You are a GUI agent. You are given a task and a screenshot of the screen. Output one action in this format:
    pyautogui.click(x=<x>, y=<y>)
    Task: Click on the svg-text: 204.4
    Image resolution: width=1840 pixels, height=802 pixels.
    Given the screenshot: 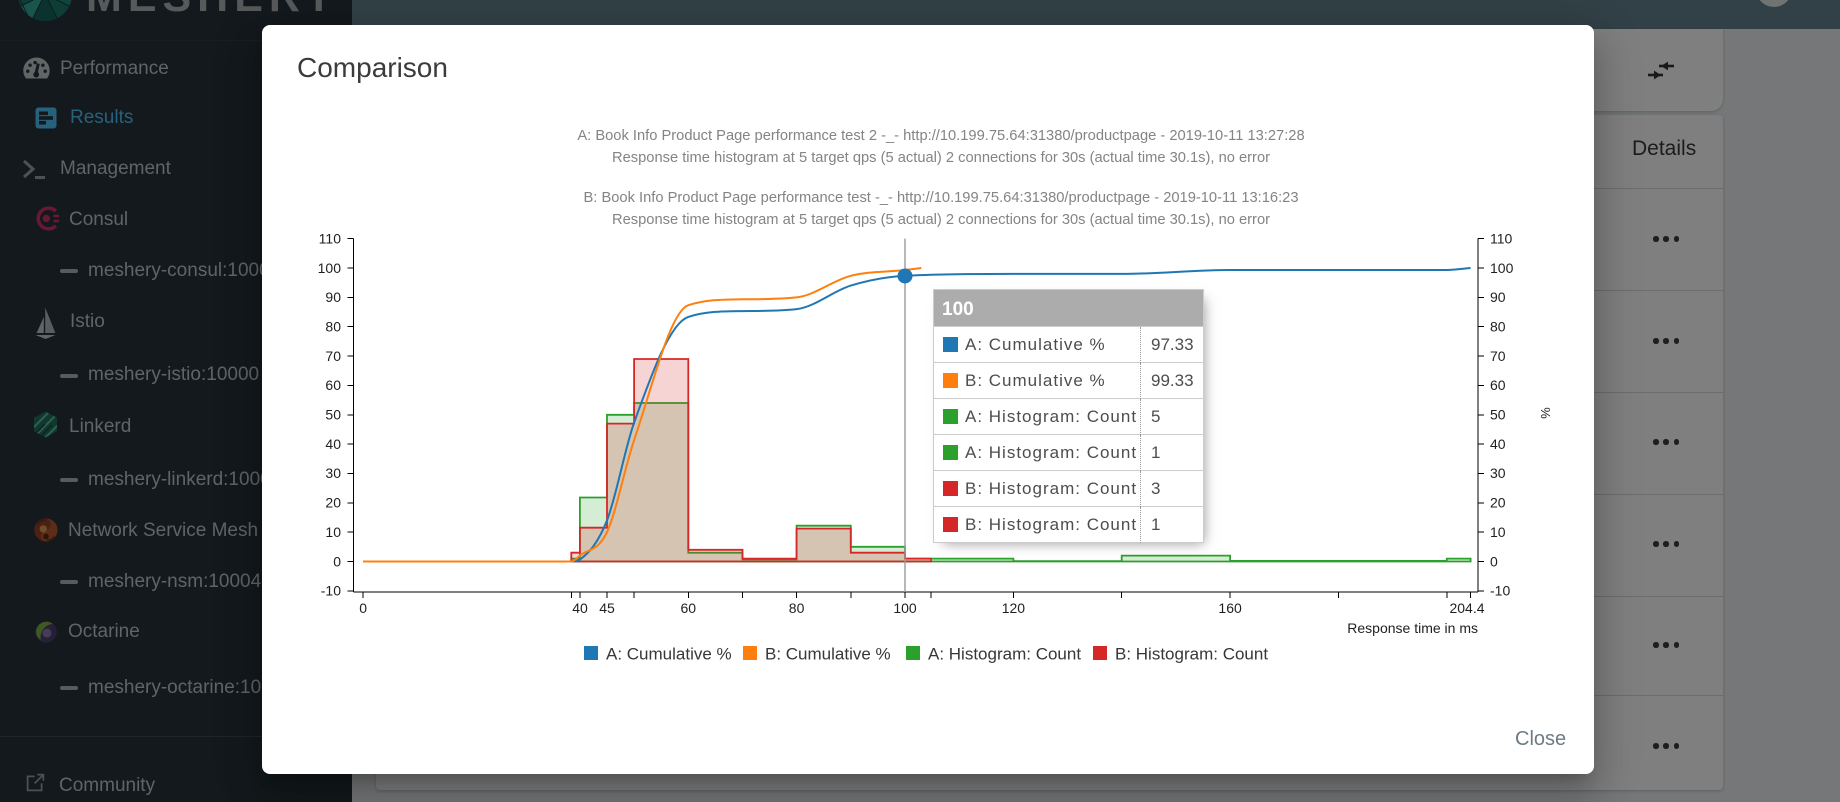 What is the action you would take?
    pyautogui.click(x=1466, y=608)
    